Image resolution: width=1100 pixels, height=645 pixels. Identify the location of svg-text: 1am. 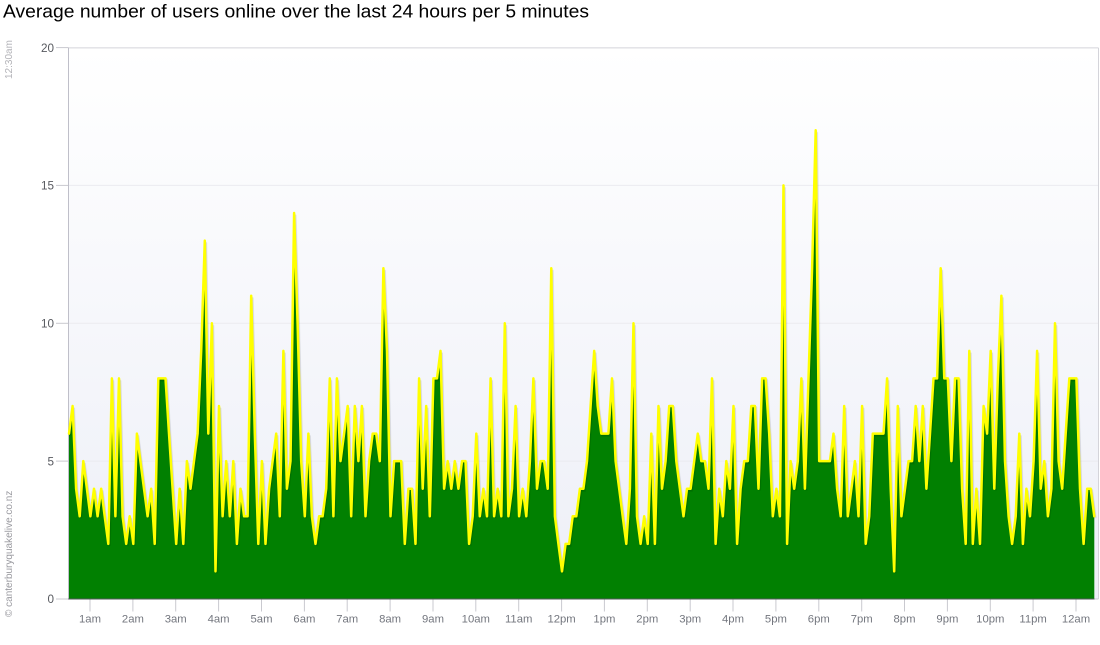
(90, 620).